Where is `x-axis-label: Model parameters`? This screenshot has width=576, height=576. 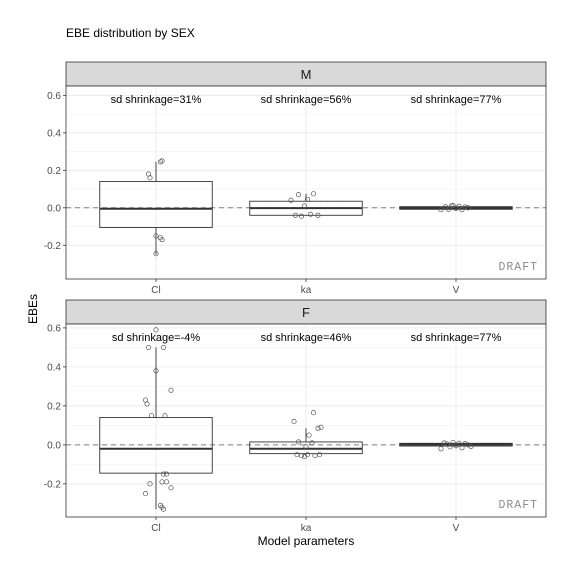 x-axis-label: Model parameters is located at coordinates (306, 541).